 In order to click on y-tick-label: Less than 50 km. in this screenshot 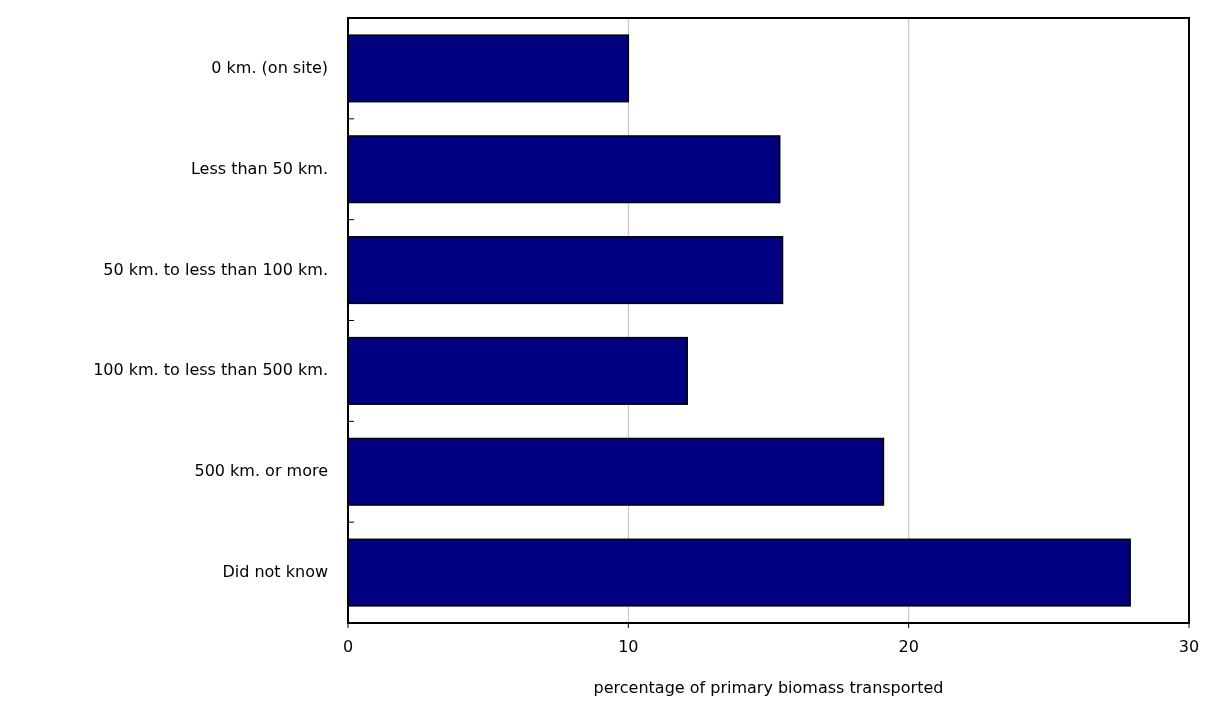, I will do `click(259, 168)`.